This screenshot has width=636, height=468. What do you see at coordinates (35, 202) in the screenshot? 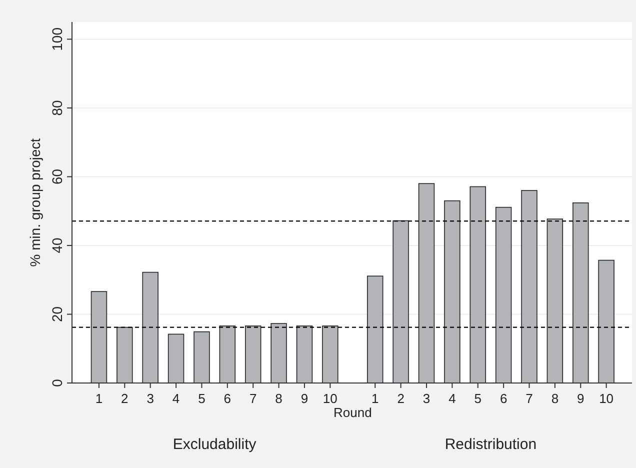
I see `y-axis-title: % min. group project` at bounding box center [35, 202].